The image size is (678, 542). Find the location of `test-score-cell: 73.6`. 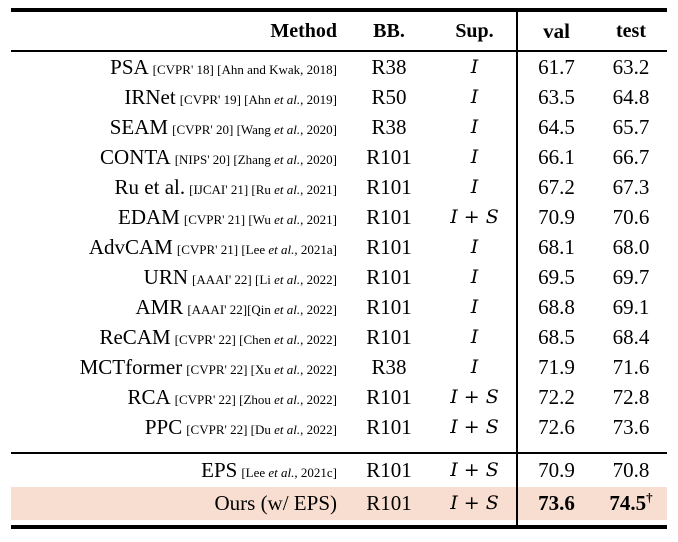

test-score-cell: 73.6 is located at coordinates (631, 426).